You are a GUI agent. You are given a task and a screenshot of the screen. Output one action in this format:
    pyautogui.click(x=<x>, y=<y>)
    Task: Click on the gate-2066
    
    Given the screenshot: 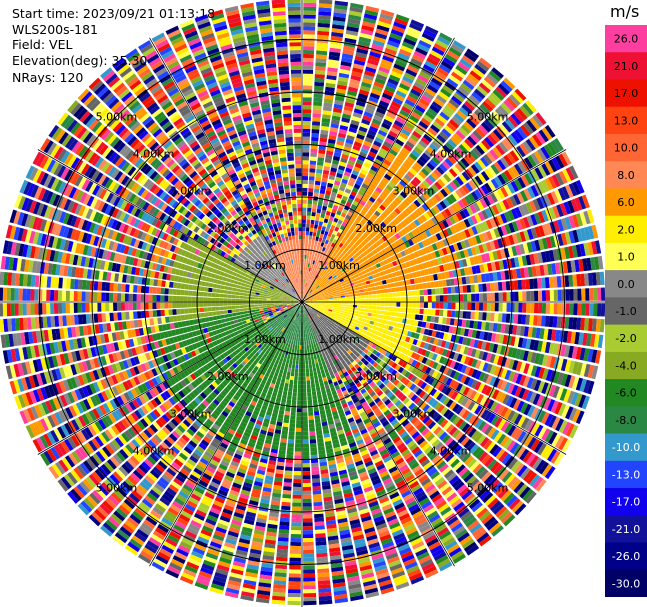 What is the action you would take?
    pyautogui.click(x=362, y=294)
    